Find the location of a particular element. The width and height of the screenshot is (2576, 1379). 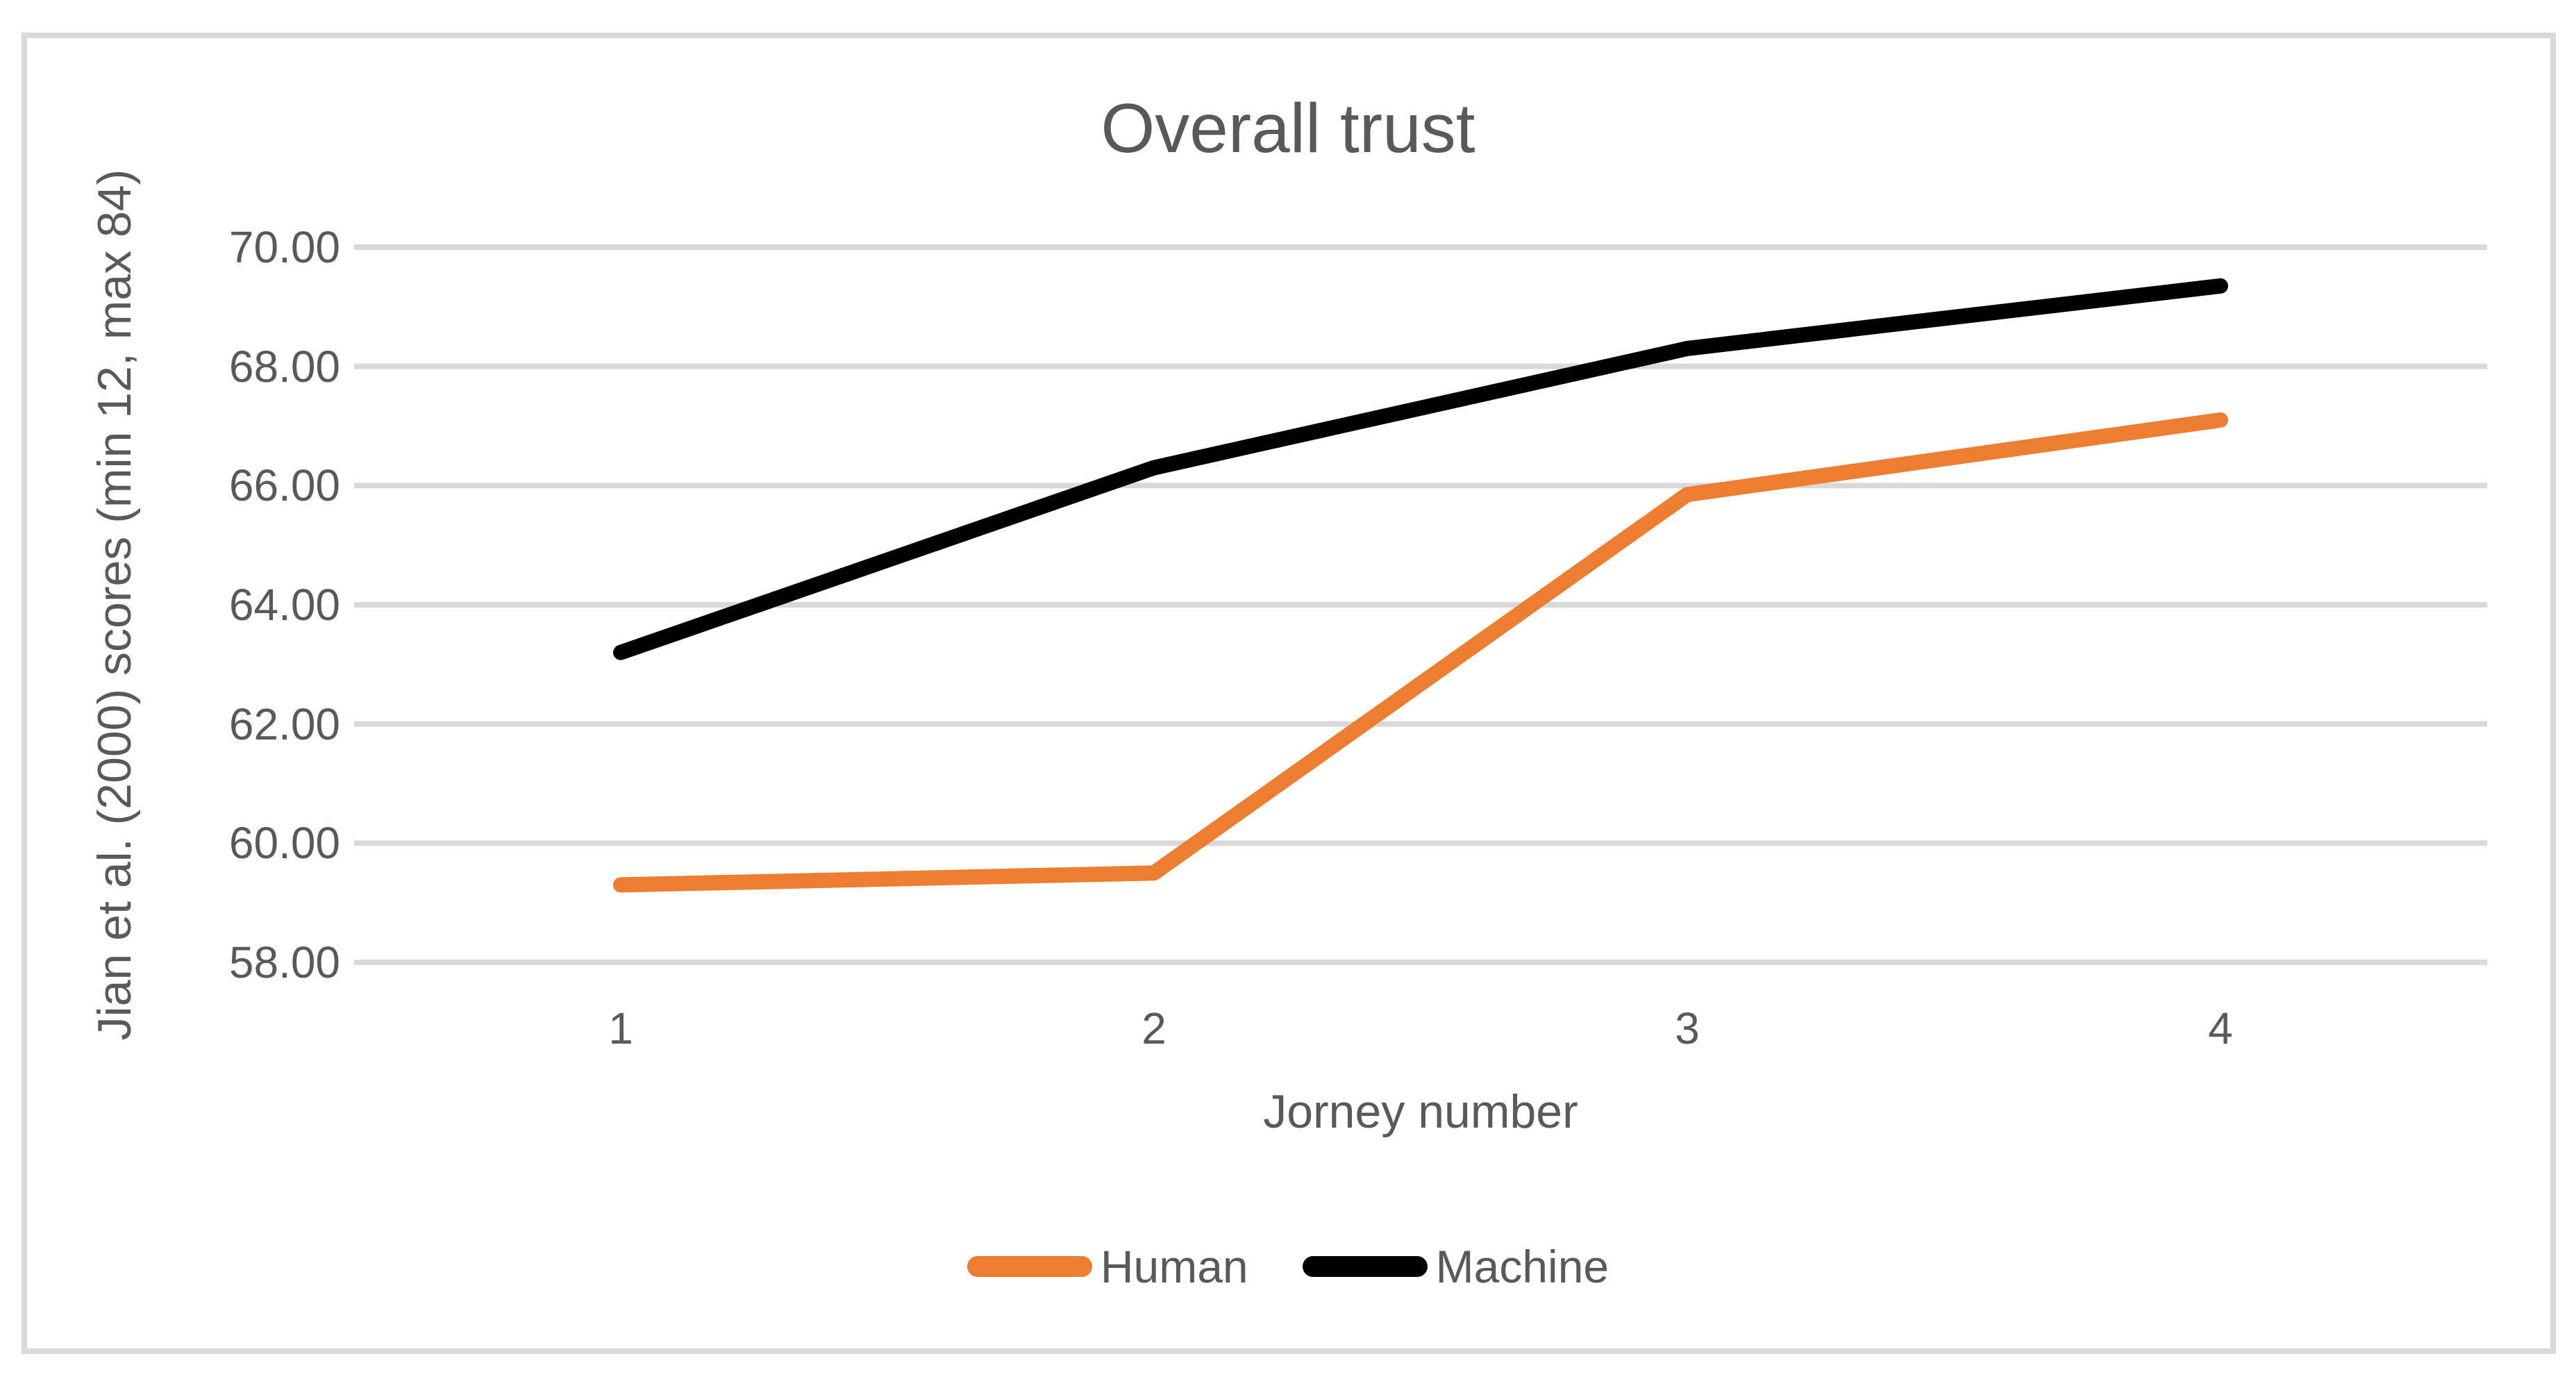

y-tick-label: 58.00 is located at coordinates (284, 962).